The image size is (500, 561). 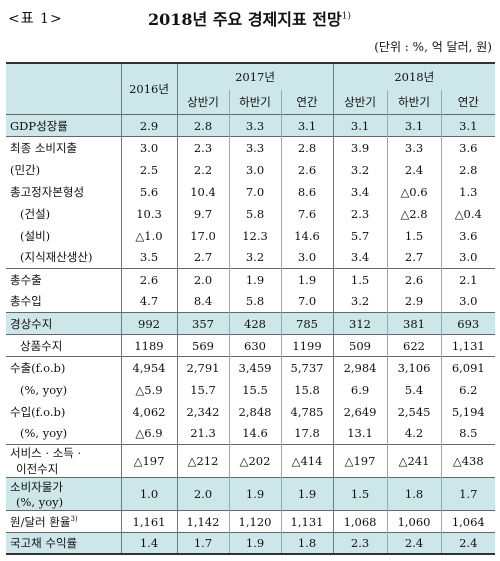 What do you see at coordinates (468, 279) in the screenshot?
I see `table-cell: 2.1` at bounding box center [468, 279].